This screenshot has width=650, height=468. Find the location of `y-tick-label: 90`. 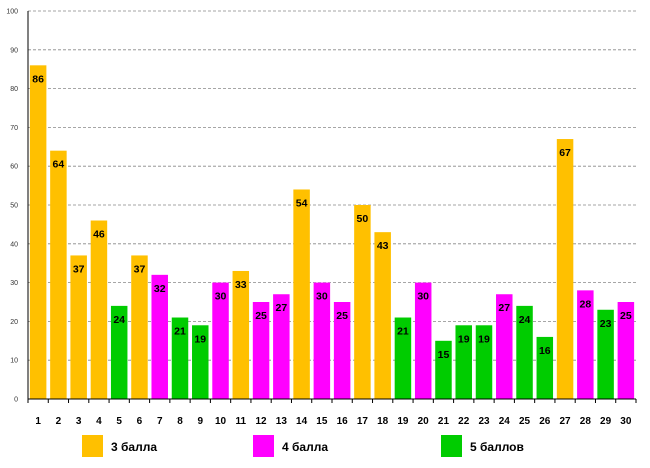

y-tick-label: 90 is located at coordinates (14, 50).